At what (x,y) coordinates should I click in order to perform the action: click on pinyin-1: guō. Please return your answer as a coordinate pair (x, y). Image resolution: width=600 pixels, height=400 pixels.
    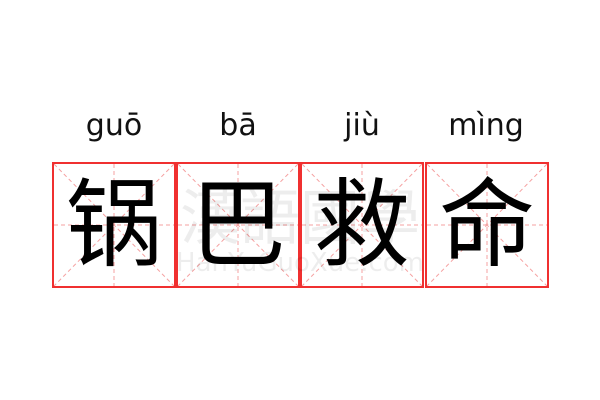
    Looking at the image, I should click on (114, 125).